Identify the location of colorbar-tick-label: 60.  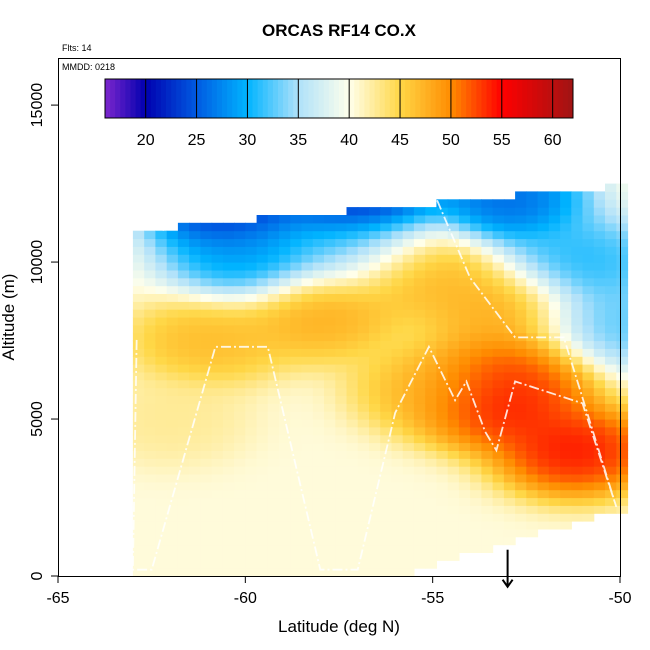
(553, 140).